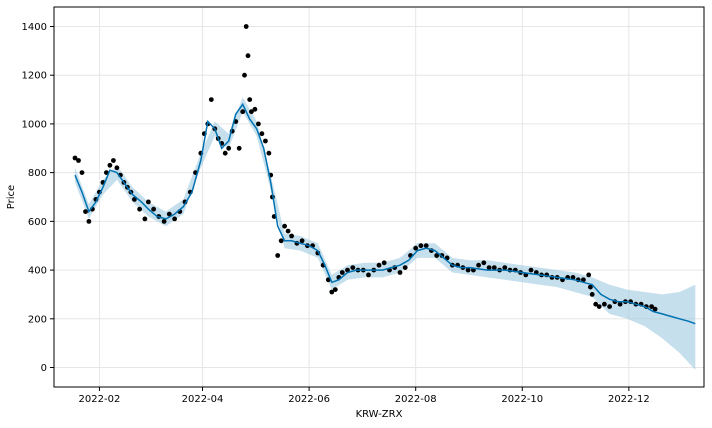 The height and width of the screenshot is (428, 712). What do you see at coordinates (34, 76) in the screenshot?
I see `y-tick-label: 1200` at bounding box center [34, 76].